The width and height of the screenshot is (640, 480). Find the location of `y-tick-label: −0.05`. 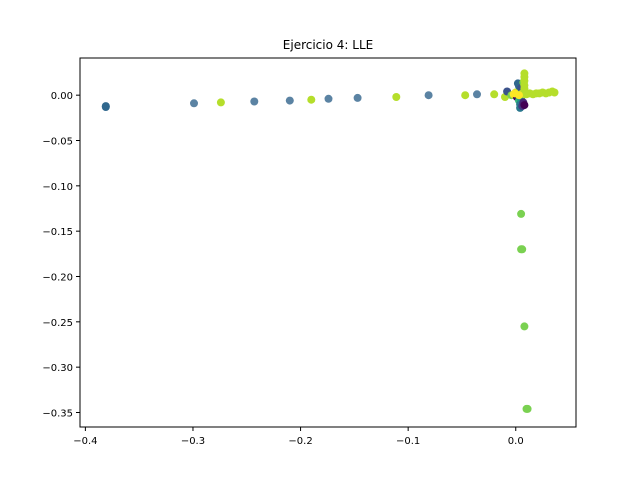

y-tick-label: −0.05 is located at coordinates (57, 142).